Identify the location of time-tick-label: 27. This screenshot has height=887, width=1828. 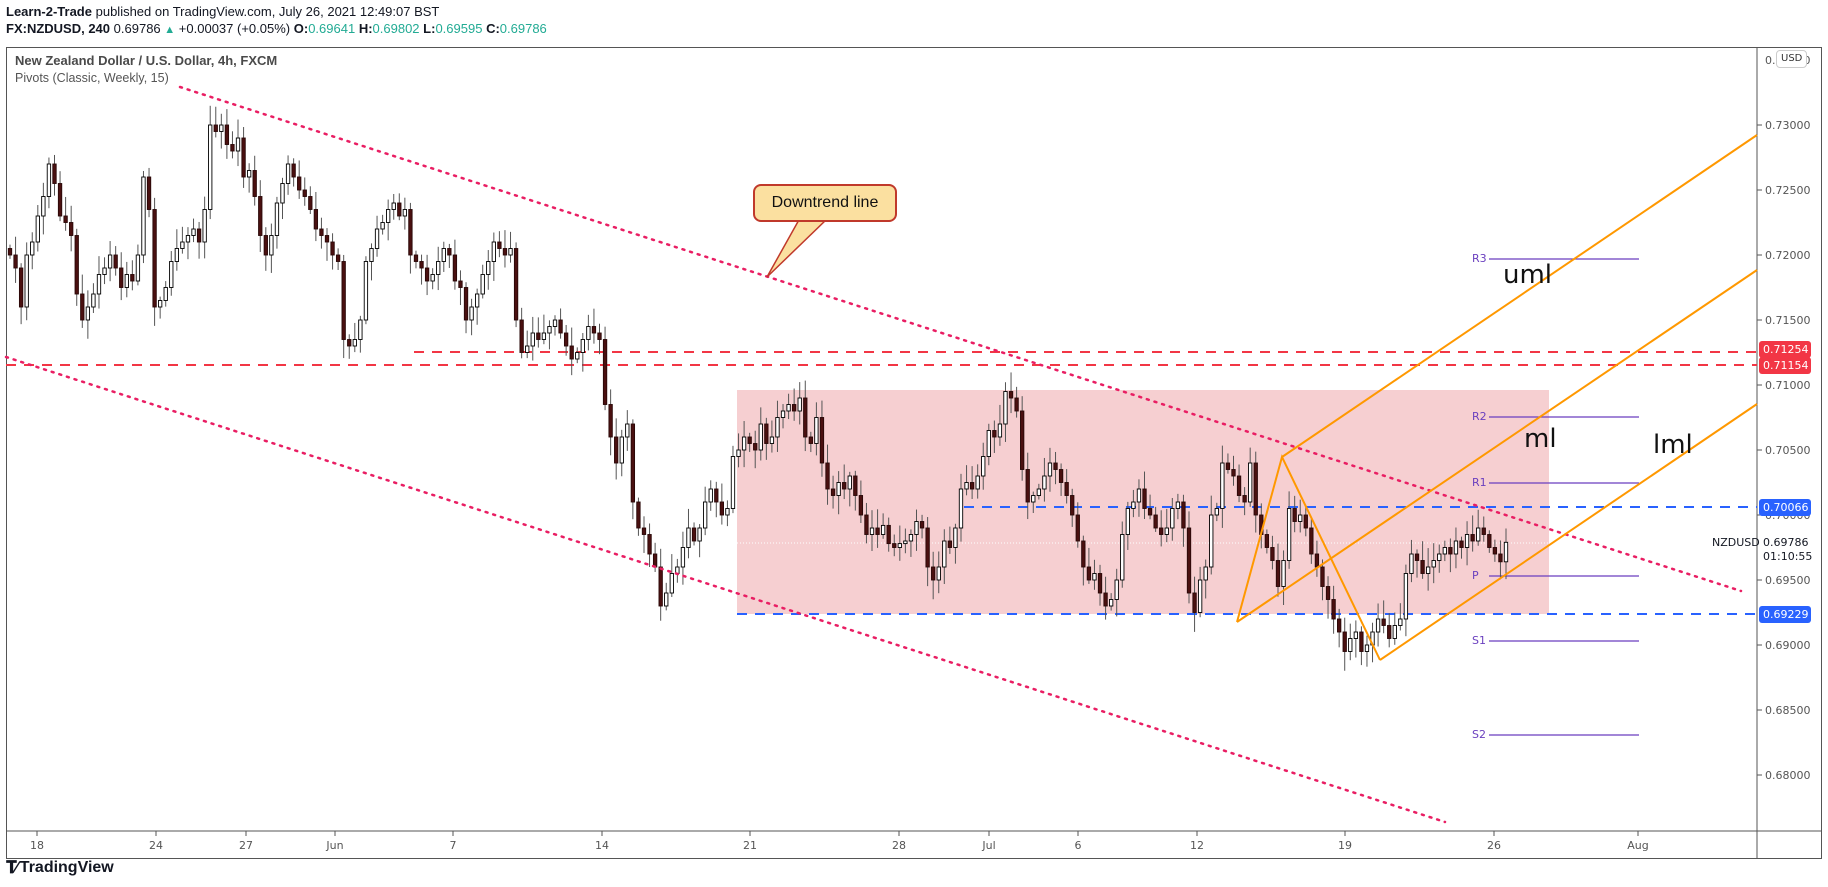
(246, 845).